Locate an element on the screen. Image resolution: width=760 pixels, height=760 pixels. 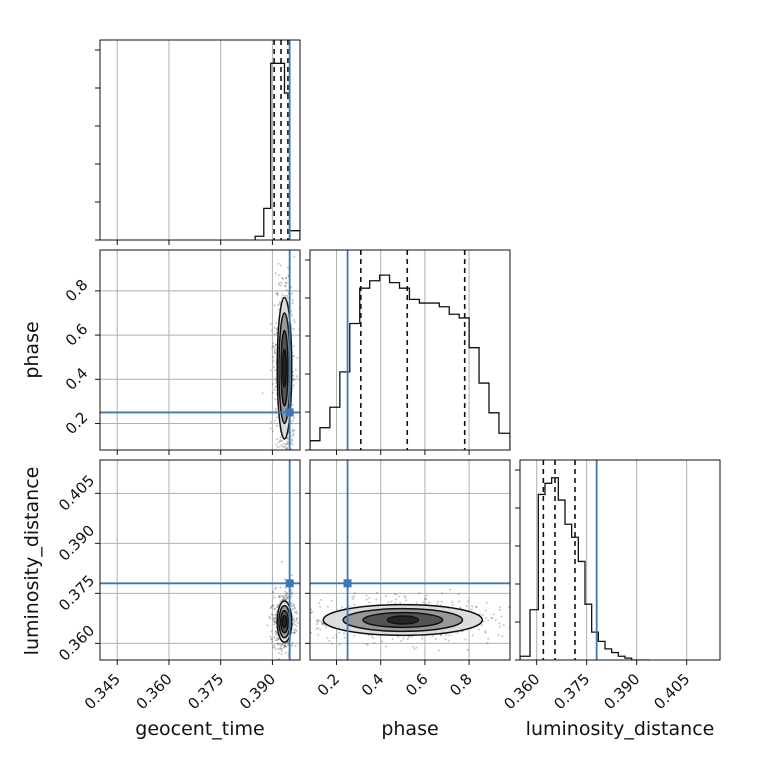
histogram-step-phase is located at coordinates (410, 362).